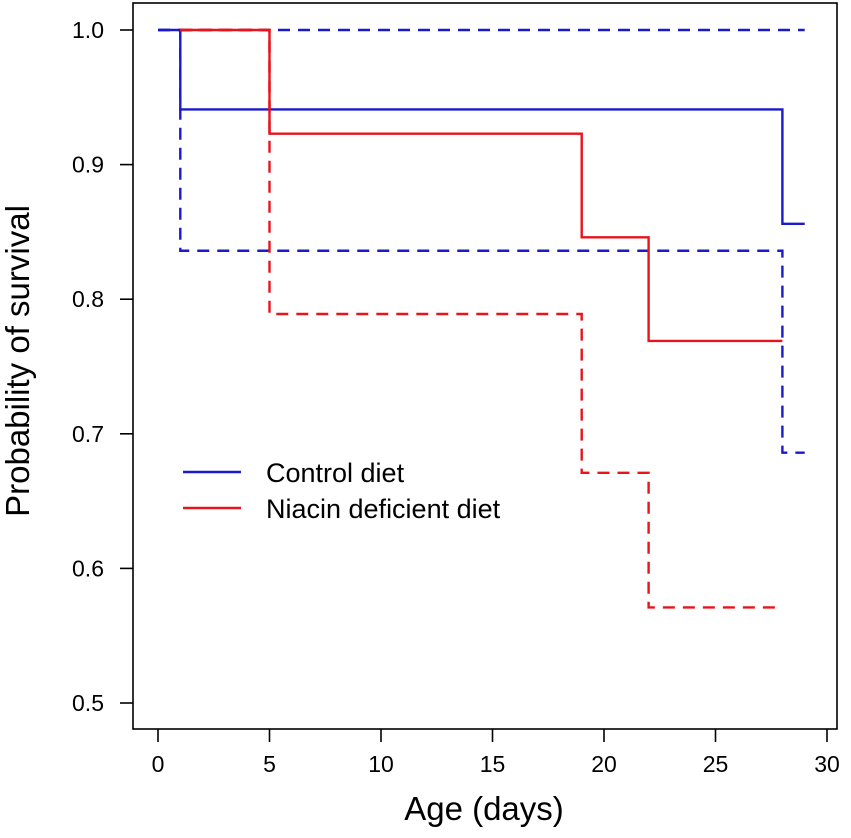 This screenshot has height=838, width=851. What do you see at coordinates (88, 30) in the screenshot?
I see `y-tick-label: 1.0` at bounding box center [88, 30].